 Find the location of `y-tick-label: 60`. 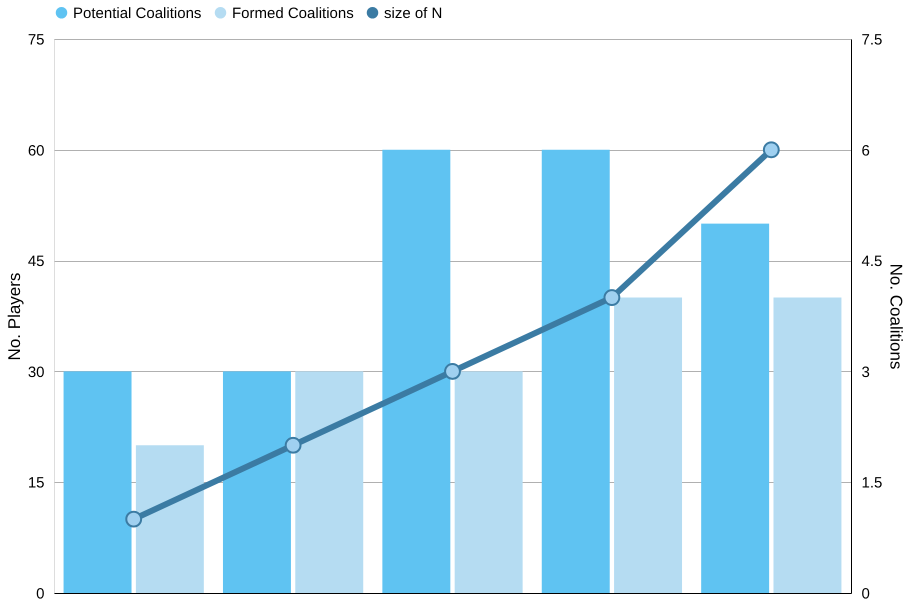

y-tick-label: 60 is located at coordinates (36, 151).